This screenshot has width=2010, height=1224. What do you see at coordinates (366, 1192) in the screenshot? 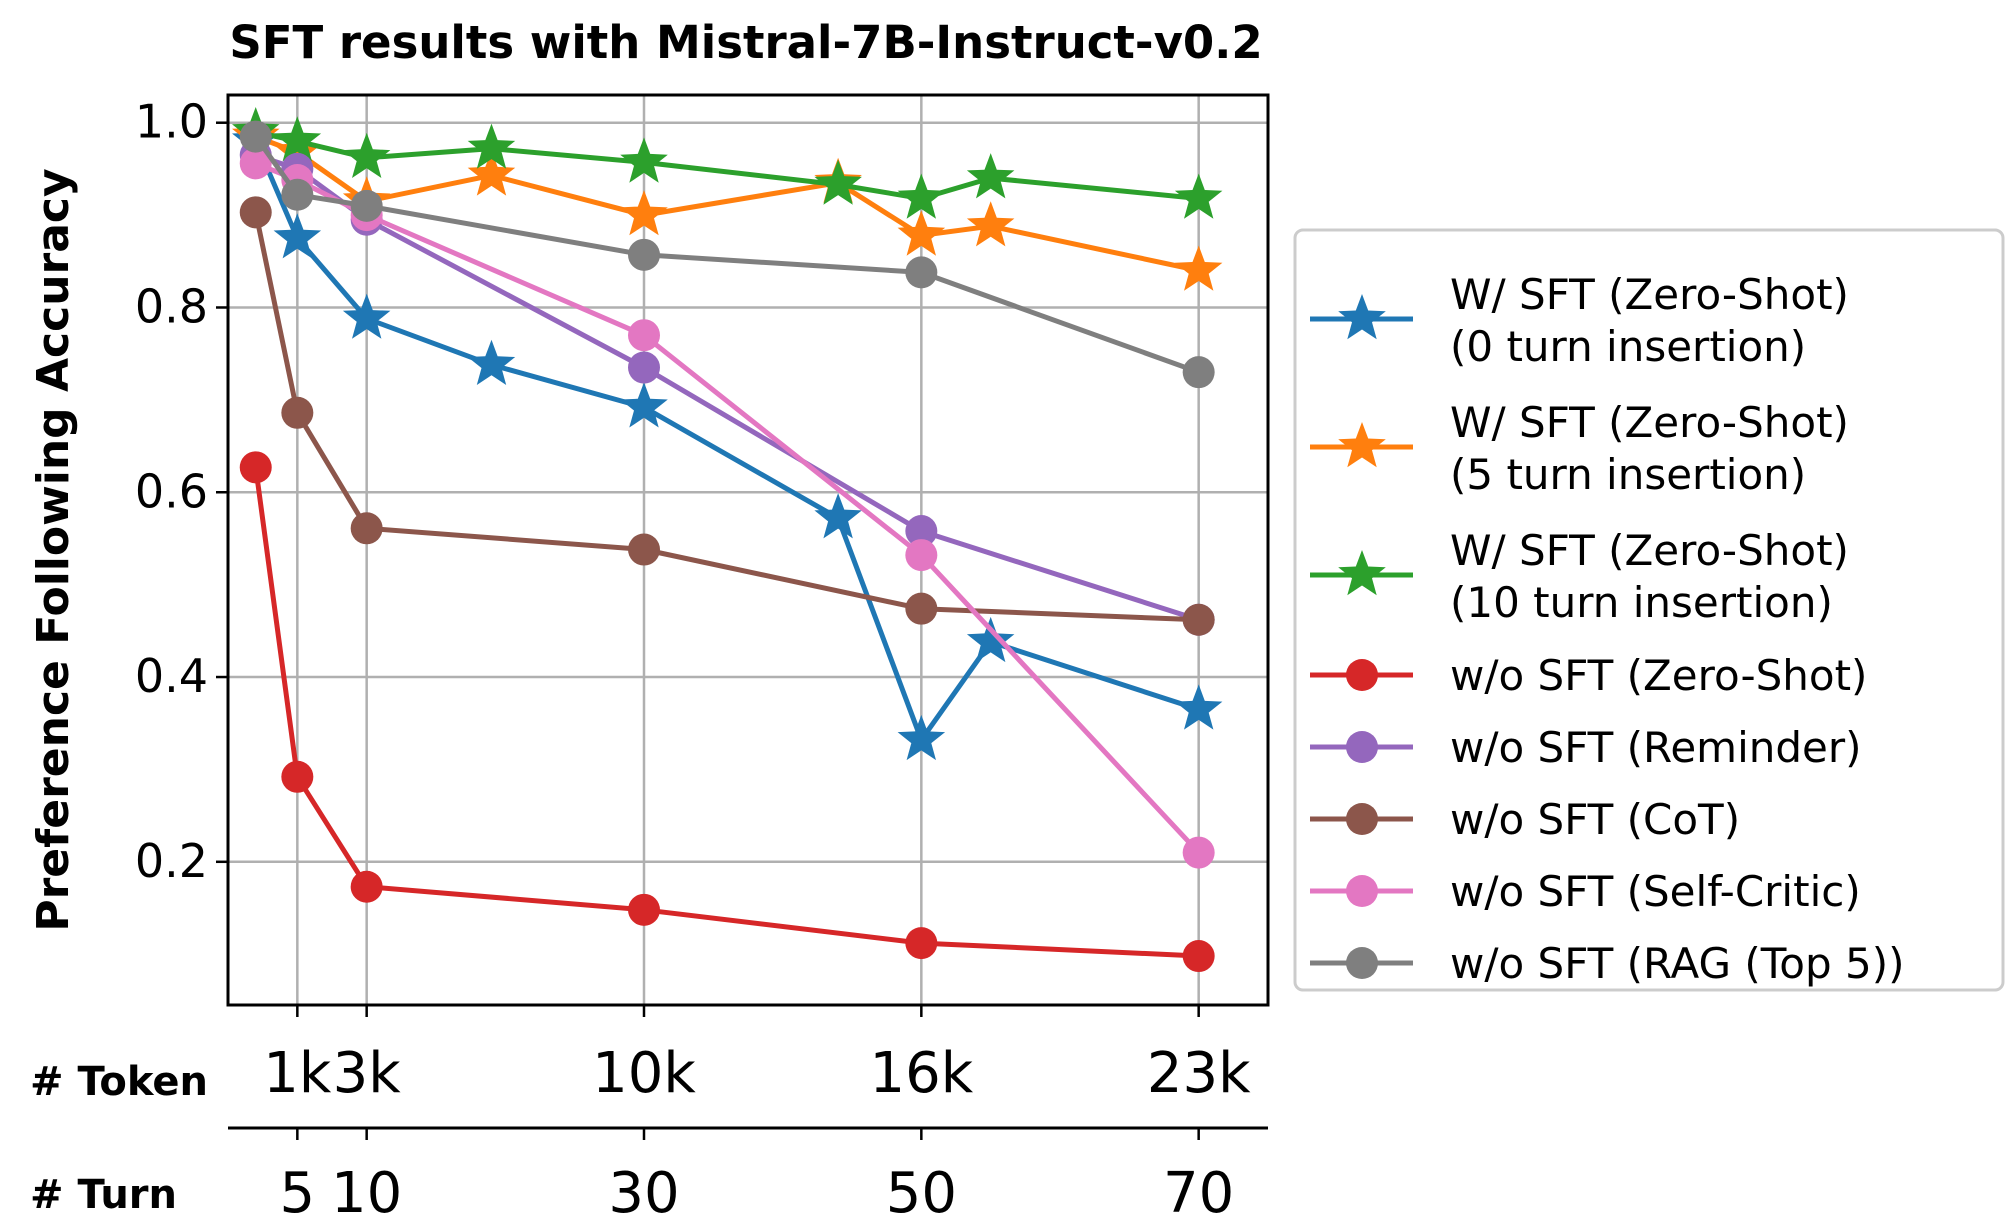
I see `turn-tick-label: 10` at bounding box center [366, 1192].